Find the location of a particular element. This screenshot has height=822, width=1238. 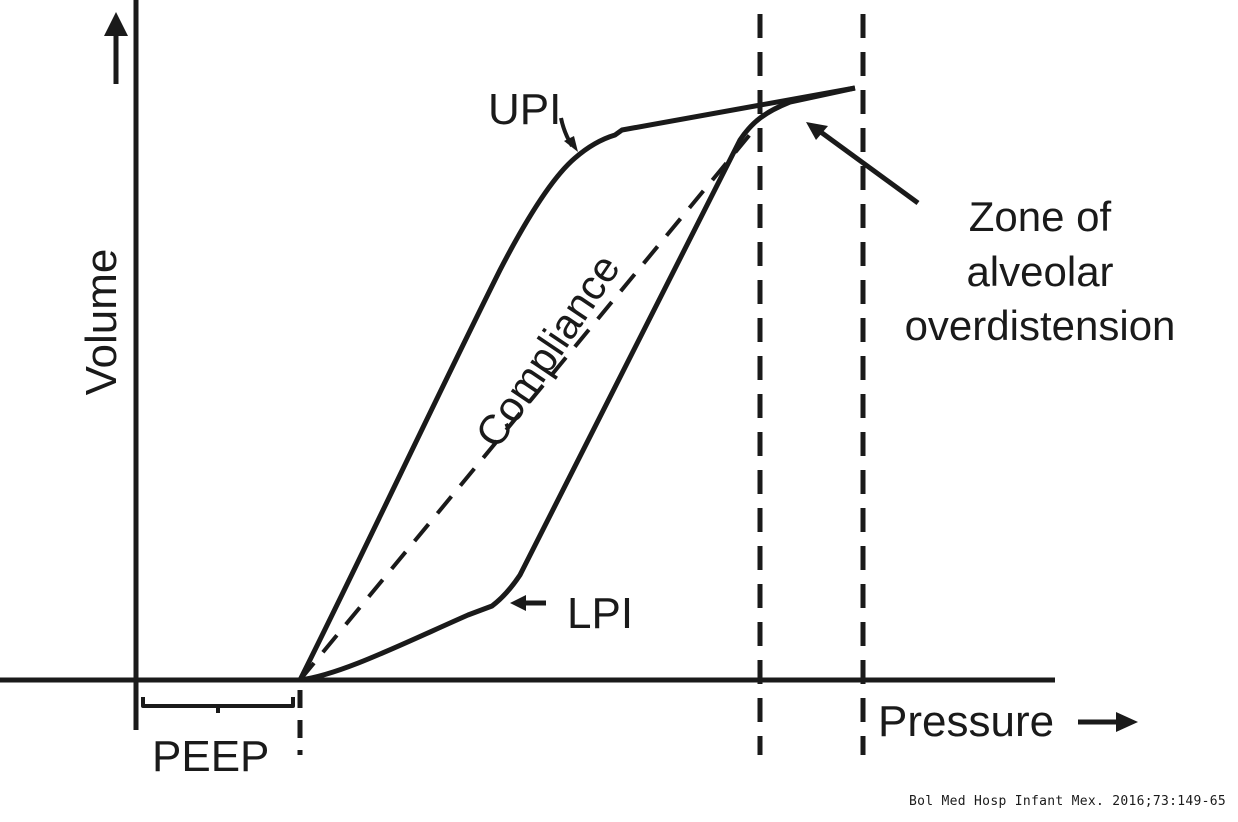

upi-arrowhead-icon is located at coordinates (571, 144).